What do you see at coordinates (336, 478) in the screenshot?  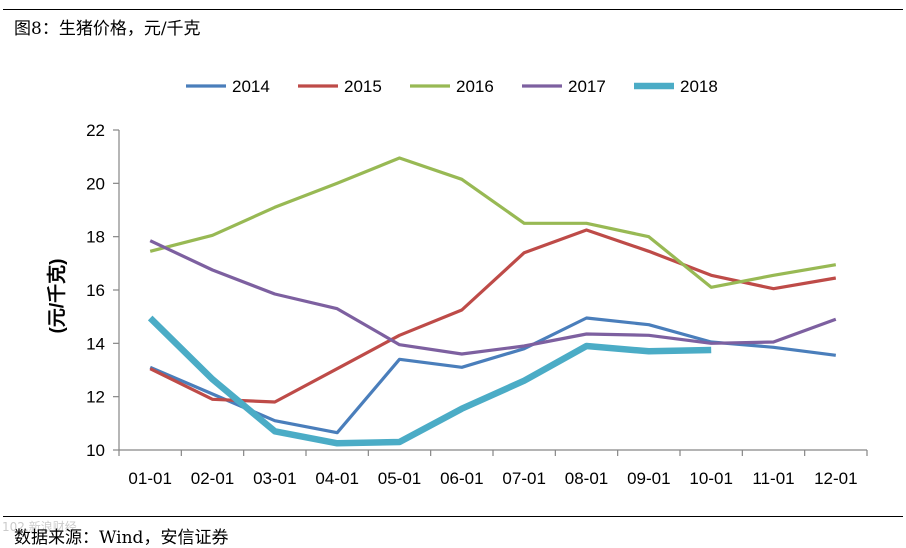 I see `x-tick-label: 04-01` at bounding box center [336, 478].